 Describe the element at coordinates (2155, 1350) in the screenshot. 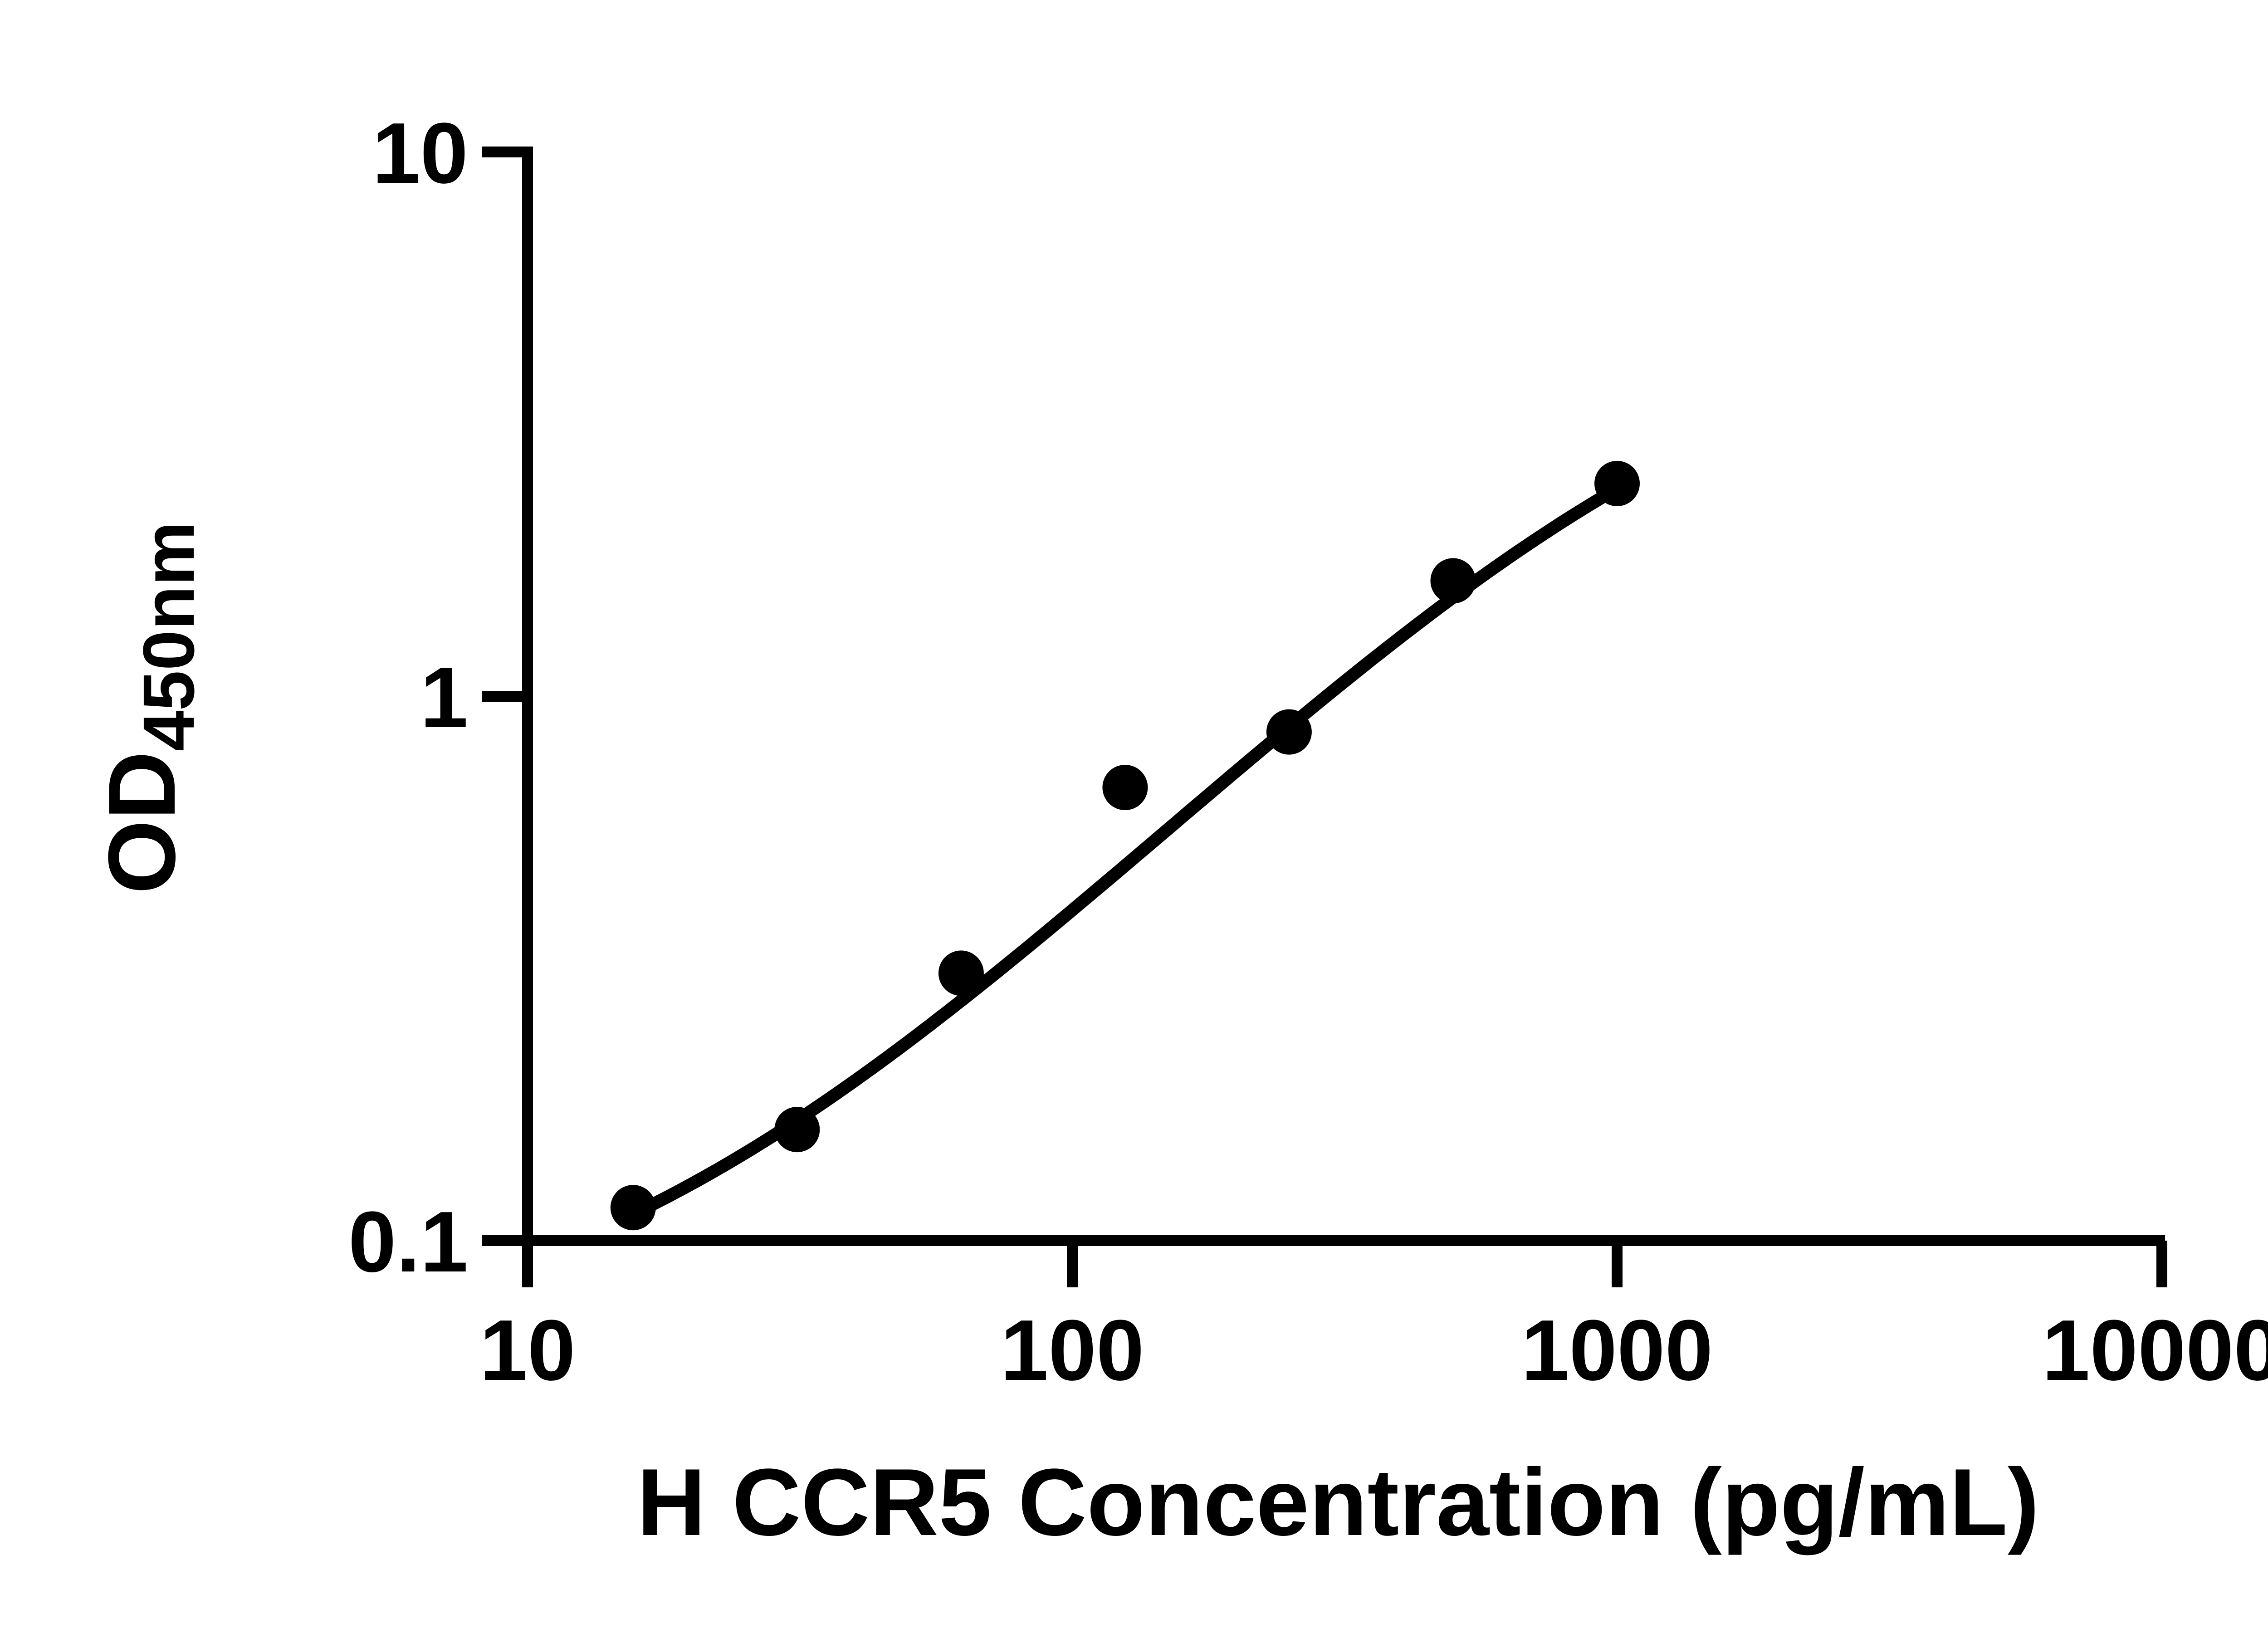

I see `x-tick-label: 10000` at that location.